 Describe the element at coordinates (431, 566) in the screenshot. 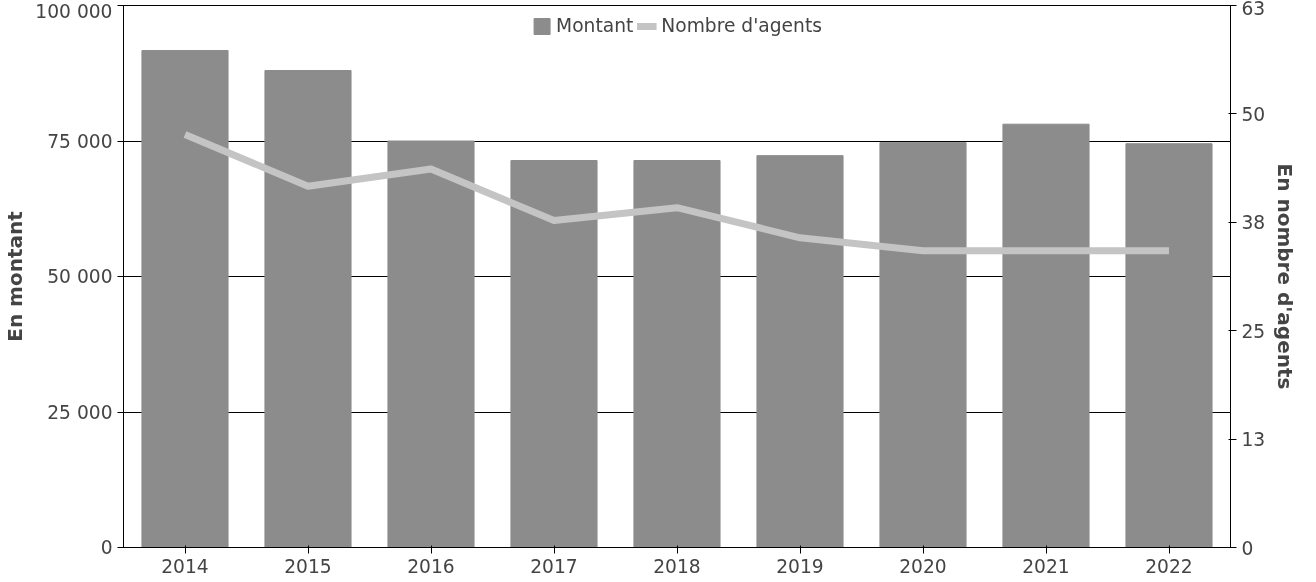

I see `x-tick-label: 2016` at that location.